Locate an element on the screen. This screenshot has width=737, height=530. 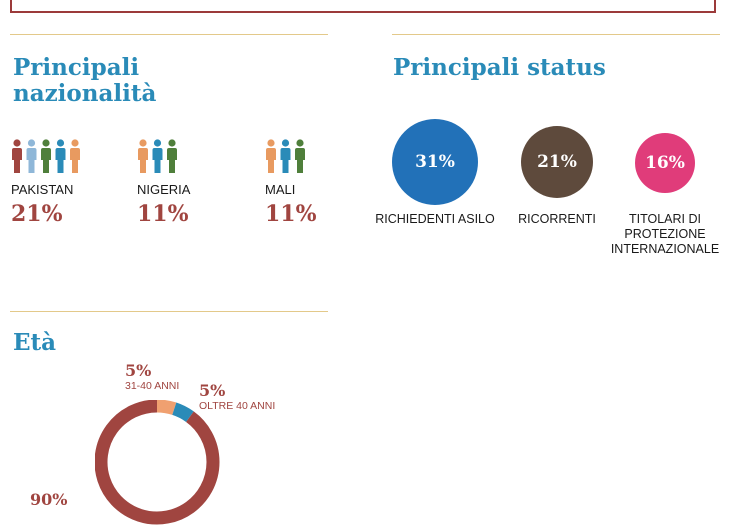
age-donut-chart is located at coordinates (157, 462).